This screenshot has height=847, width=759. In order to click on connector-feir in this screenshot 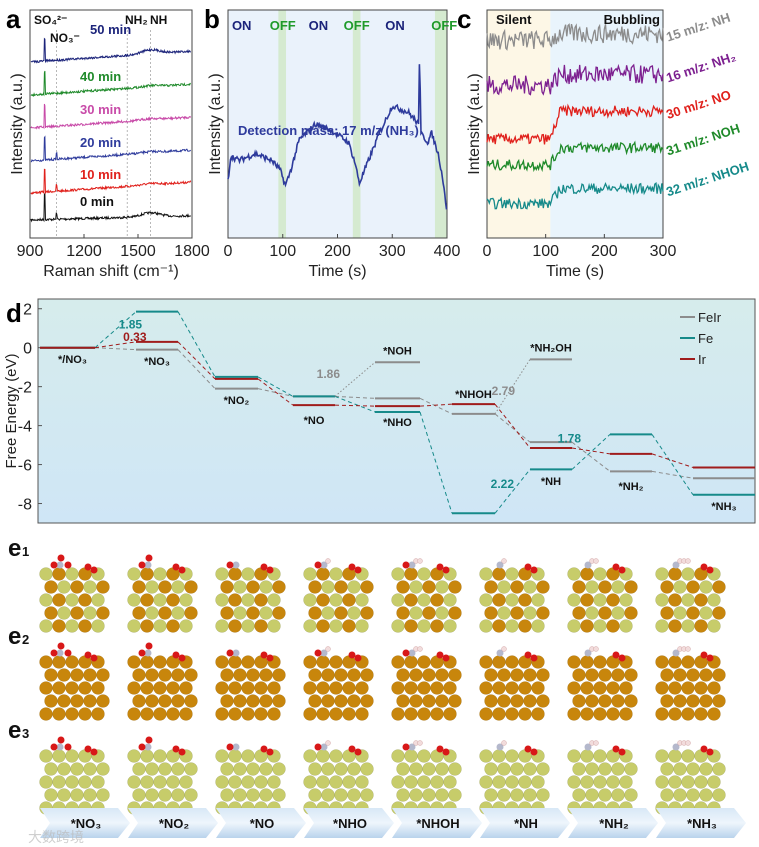, I will do `click(436, 406)`.